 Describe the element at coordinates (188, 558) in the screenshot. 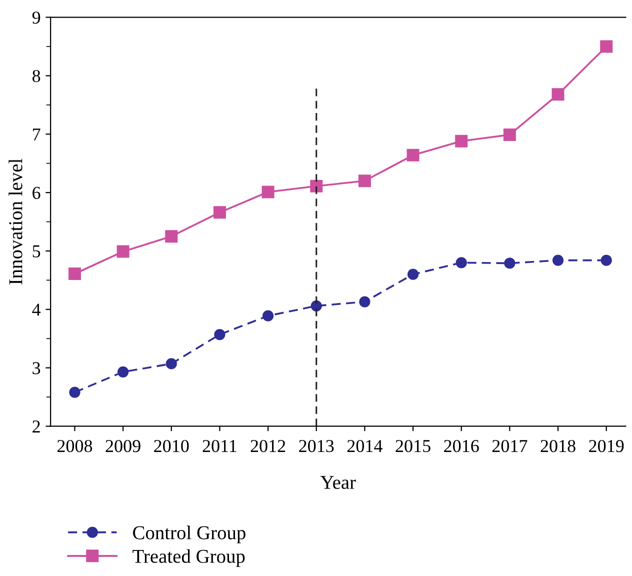

I see `legend-label: Treated Group` at that location.